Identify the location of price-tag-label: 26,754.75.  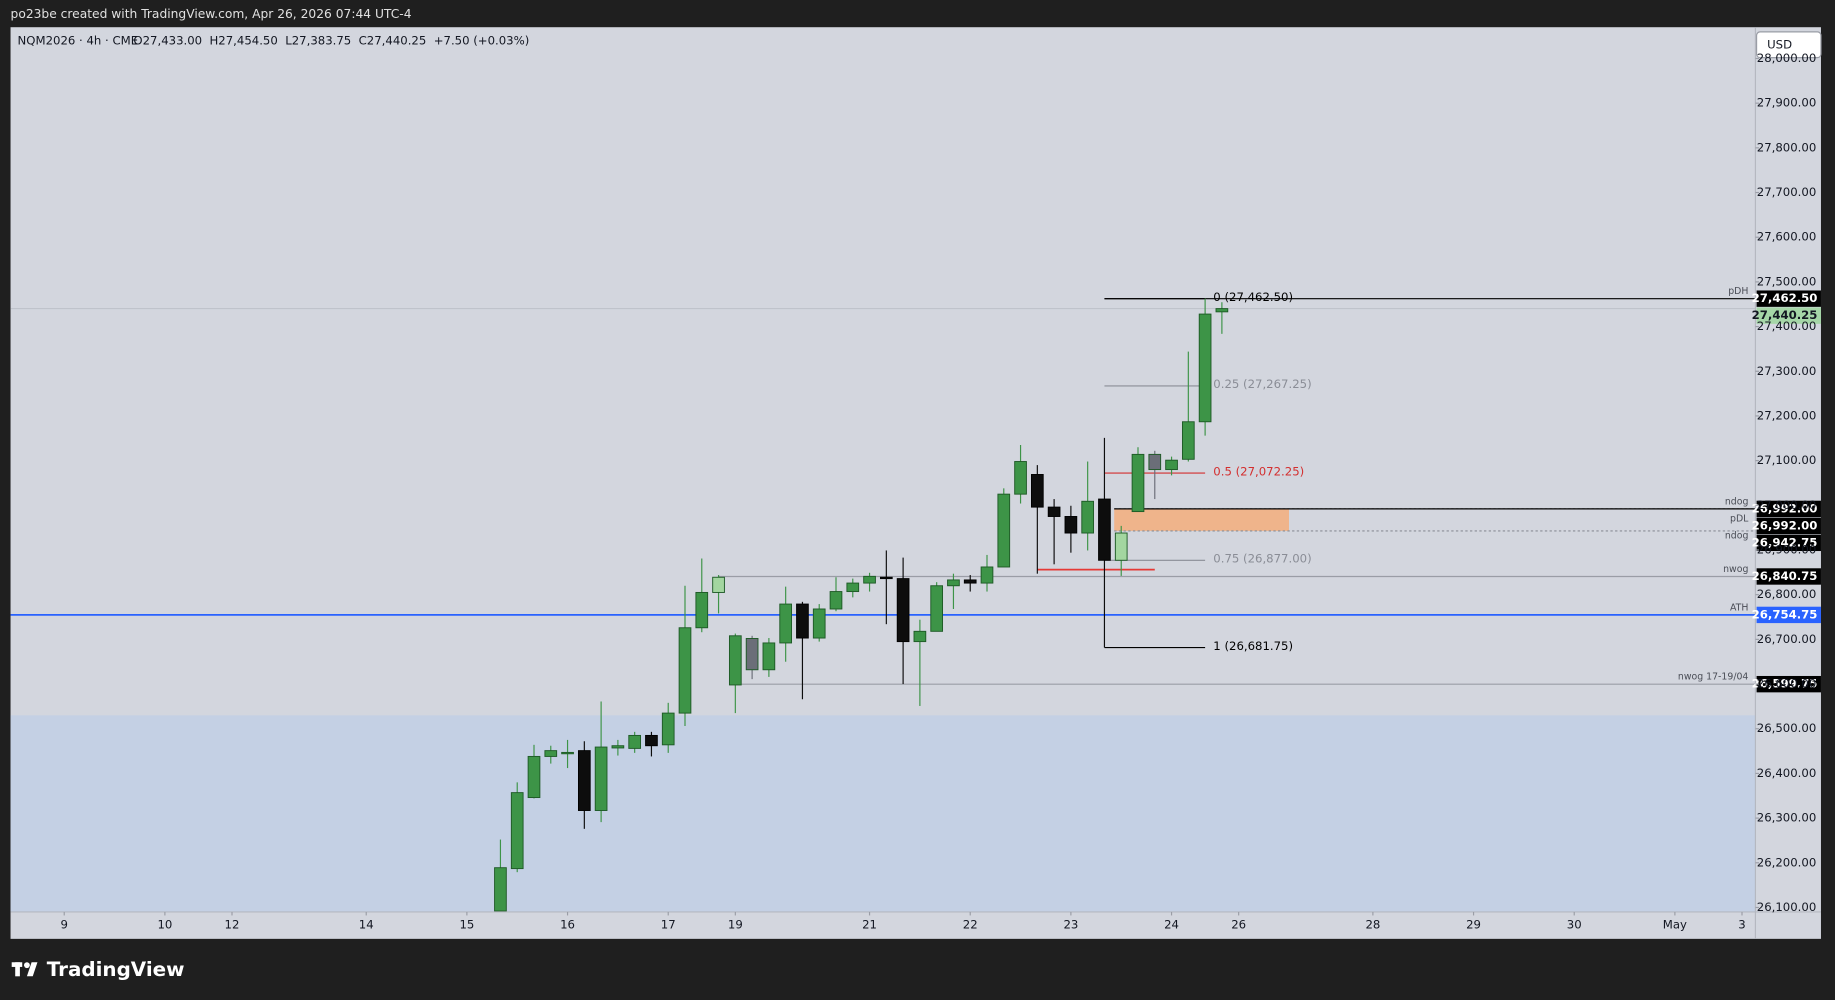
(1785, 614).